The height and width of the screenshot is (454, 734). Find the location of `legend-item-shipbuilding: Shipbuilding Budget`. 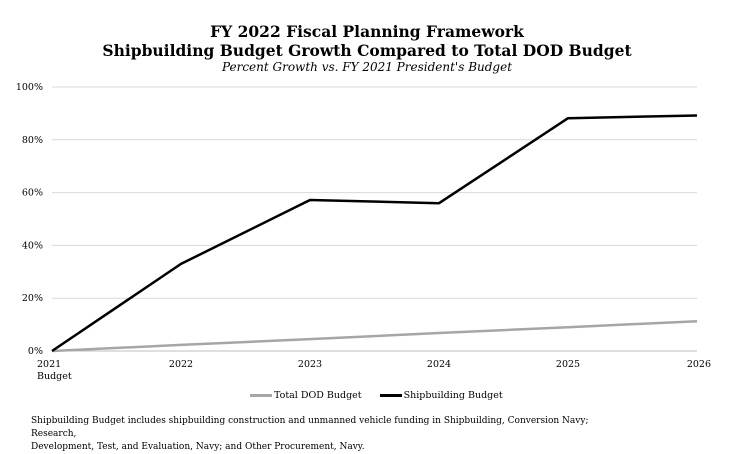

legend-item-shipbuilding: Shipbuilding Budget is located at coordinates (441, 395).